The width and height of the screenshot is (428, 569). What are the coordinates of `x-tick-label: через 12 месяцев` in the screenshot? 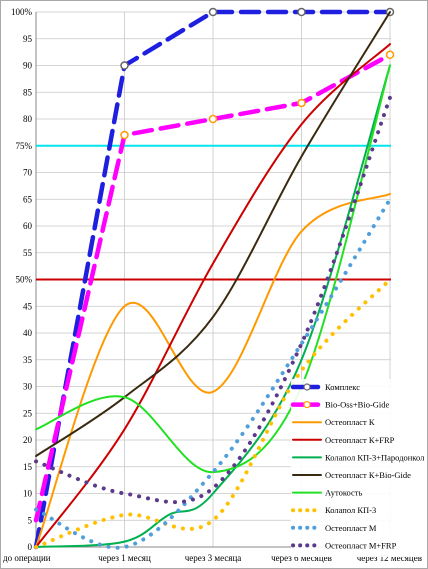 It's located at (389, 558).